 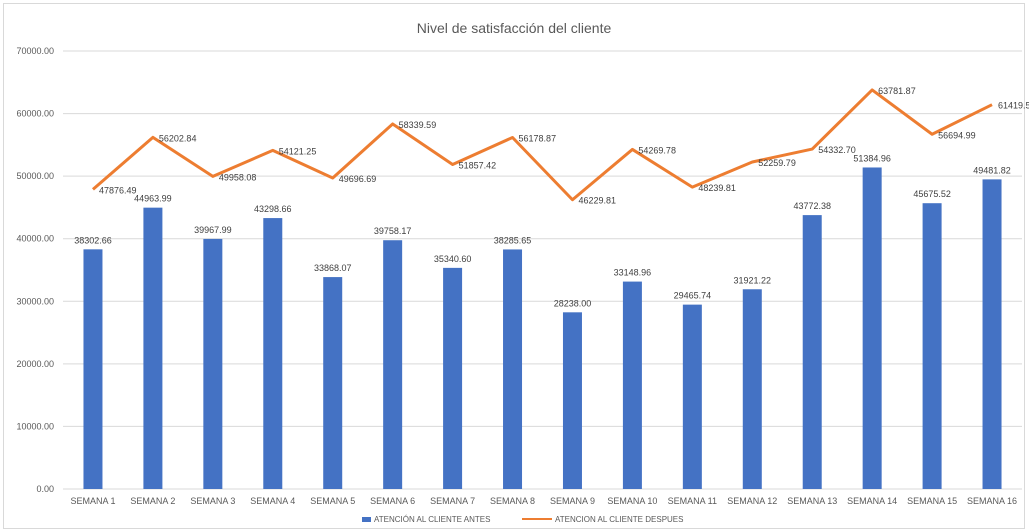 What do you see at coordinates (632, 501) in the screenshot?
I see `x-tick-label: SEMANA 10` at bounding box center [632, 501].